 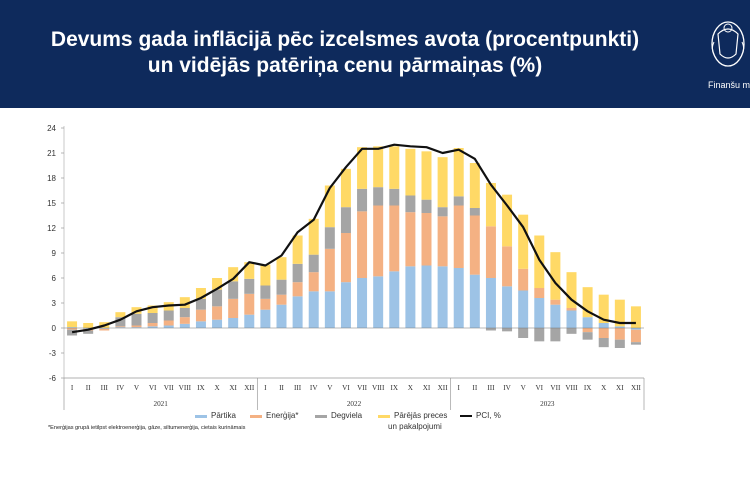 I want to click on legend-swatch-food, so click(x=201, y=416).